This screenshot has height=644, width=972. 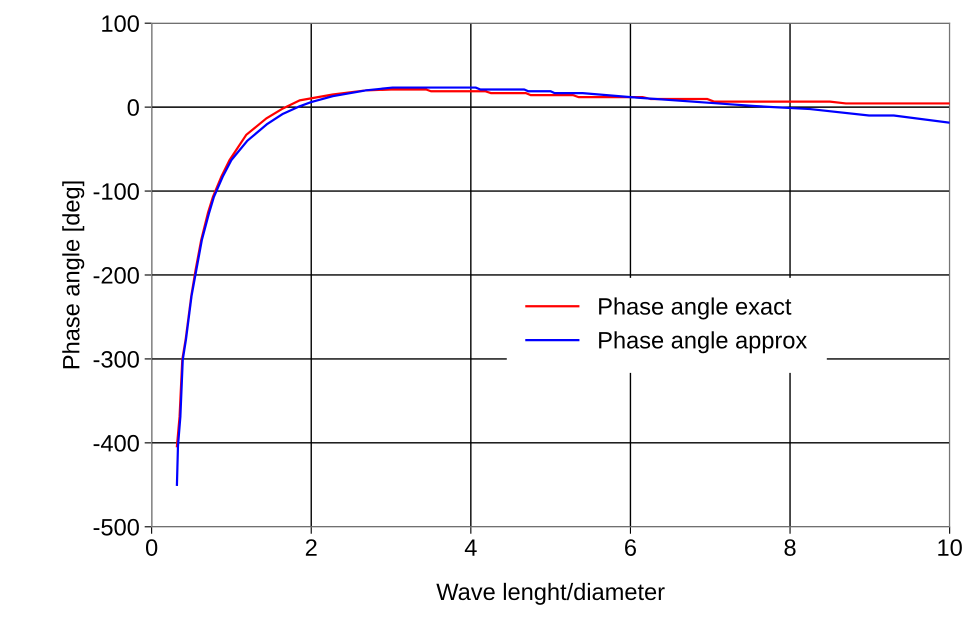 I want to click on x-tick-label: 0, so click(x=152, y=547).